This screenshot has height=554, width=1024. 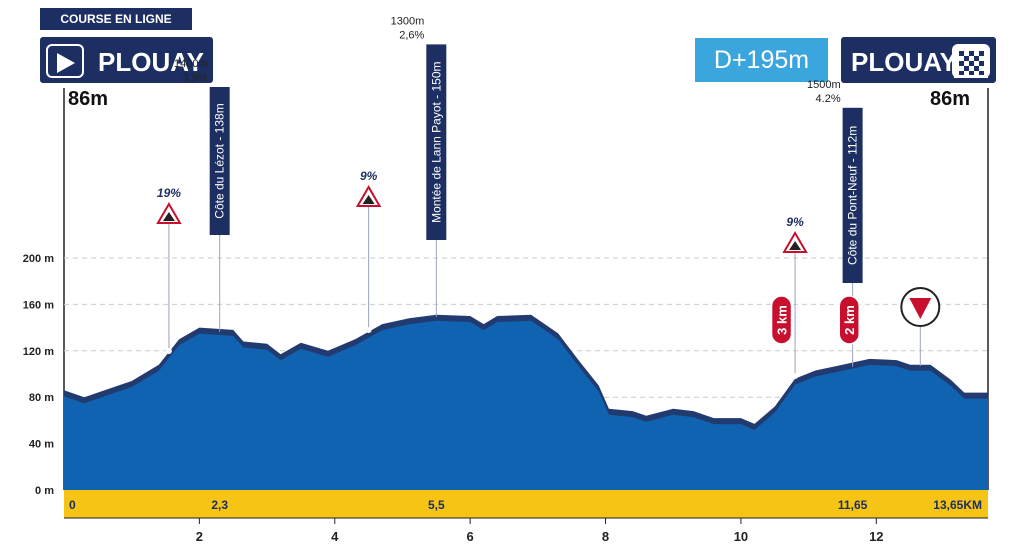 What do you see at coordinates (853, 505) in the screenshot?
I see `km-marker-label: 11,65` at bounding box center [853, 505].